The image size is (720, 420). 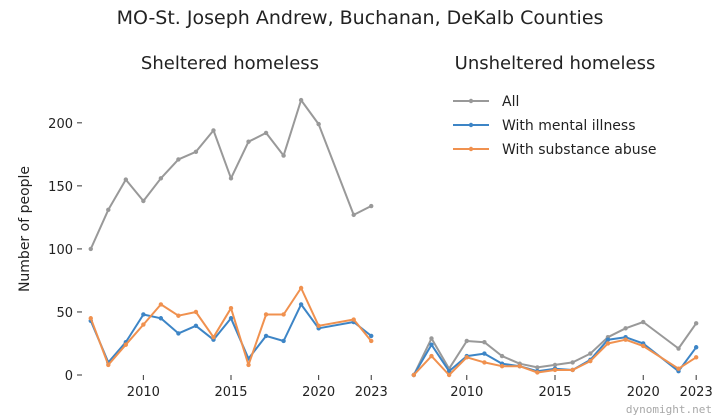 I want to click on watermark: dynomight.net, so click(x=669, y=409).